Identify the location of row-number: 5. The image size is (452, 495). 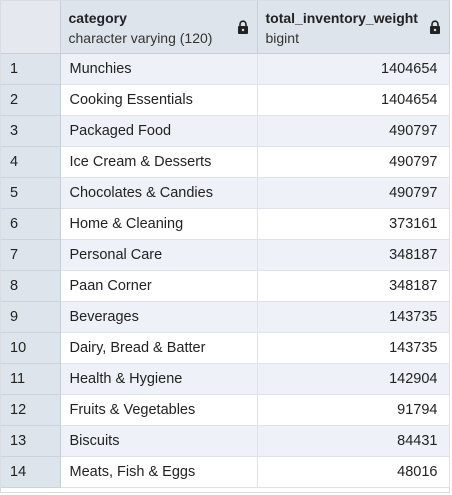
(31, 193).